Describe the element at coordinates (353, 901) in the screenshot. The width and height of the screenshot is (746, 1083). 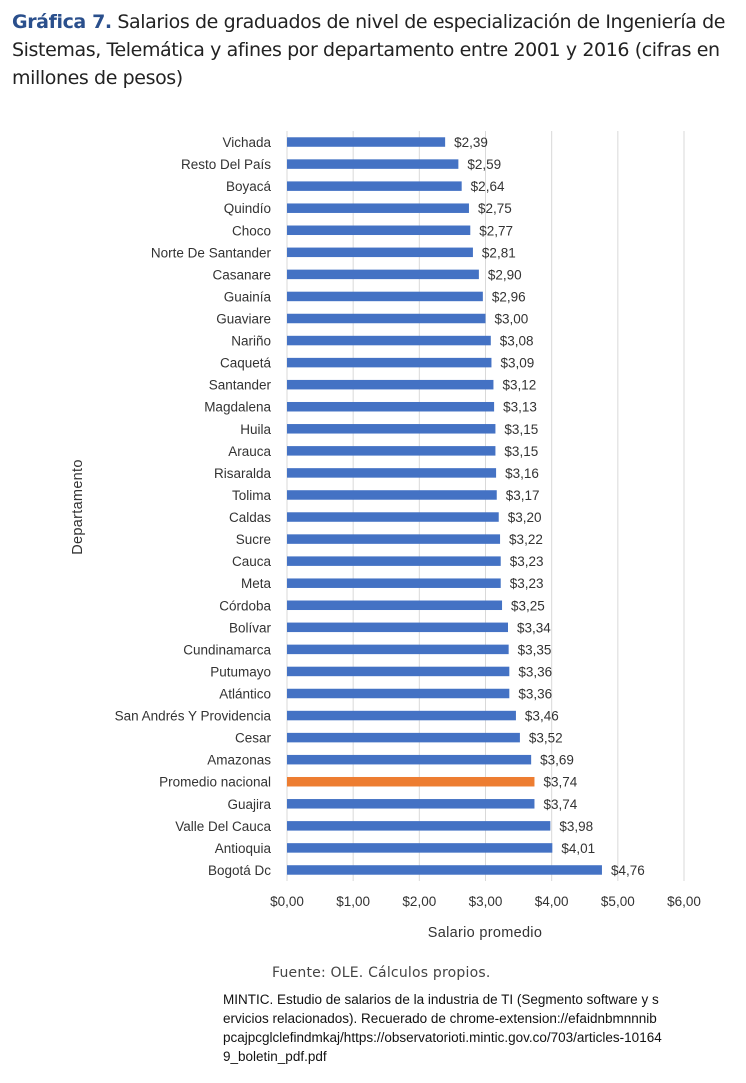
I see `x-tick-label: $1,00` at that location.